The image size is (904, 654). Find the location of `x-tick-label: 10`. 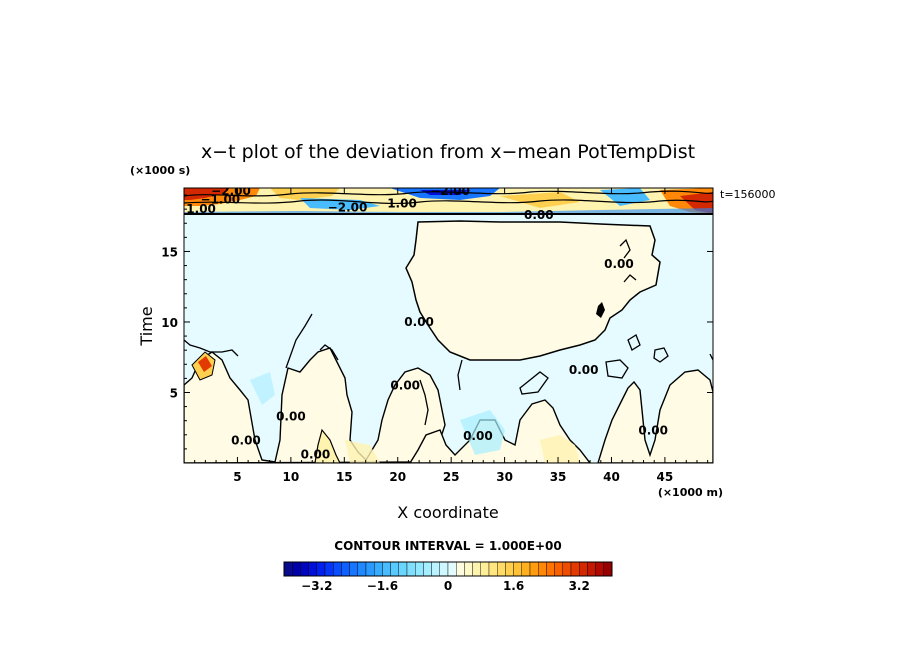

x-tick-label: 10 is located at coordinates (291, 477).